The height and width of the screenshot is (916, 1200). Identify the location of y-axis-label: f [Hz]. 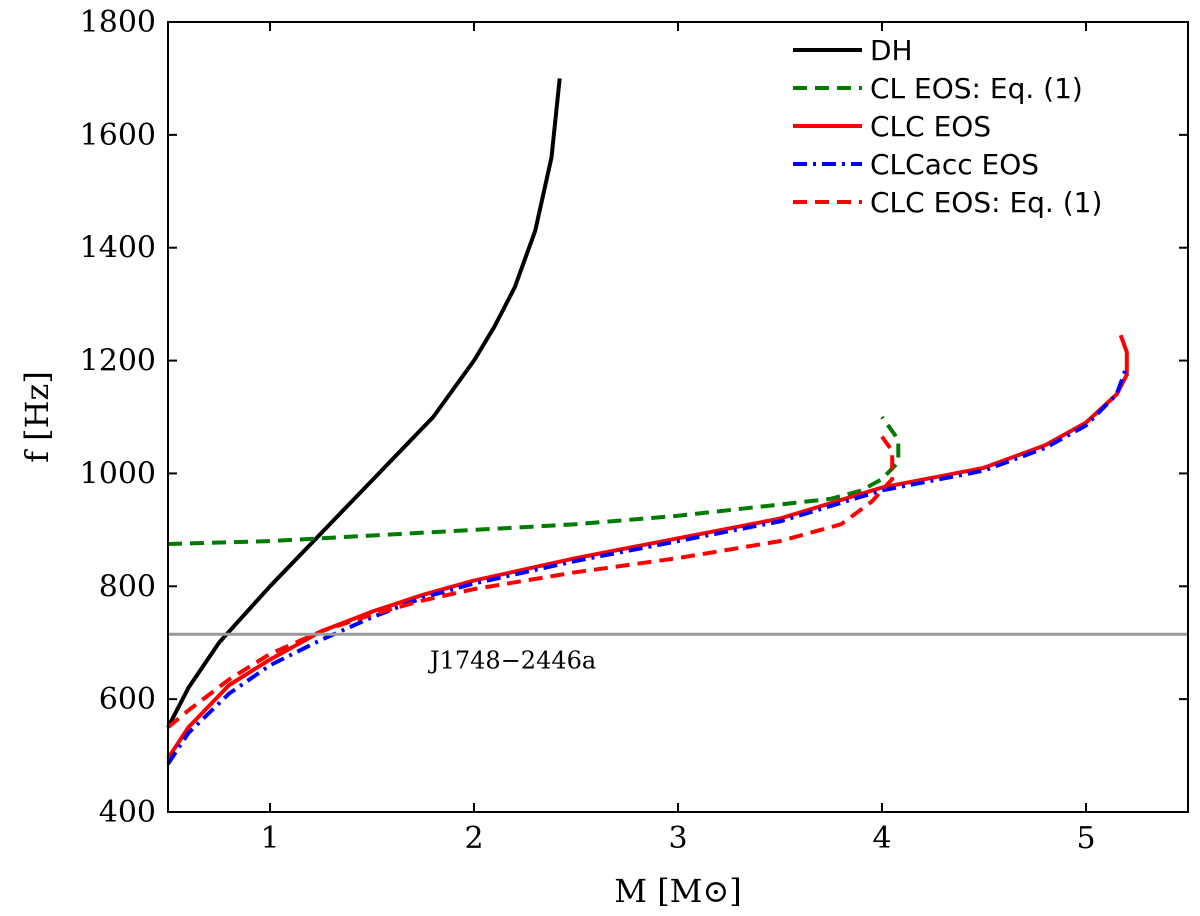
(37, 417).